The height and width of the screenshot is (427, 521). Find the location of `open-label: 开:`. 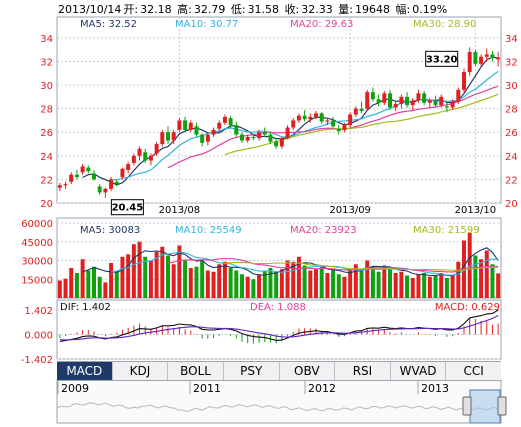

open-label: 开: is located at coordinates (131, 9).